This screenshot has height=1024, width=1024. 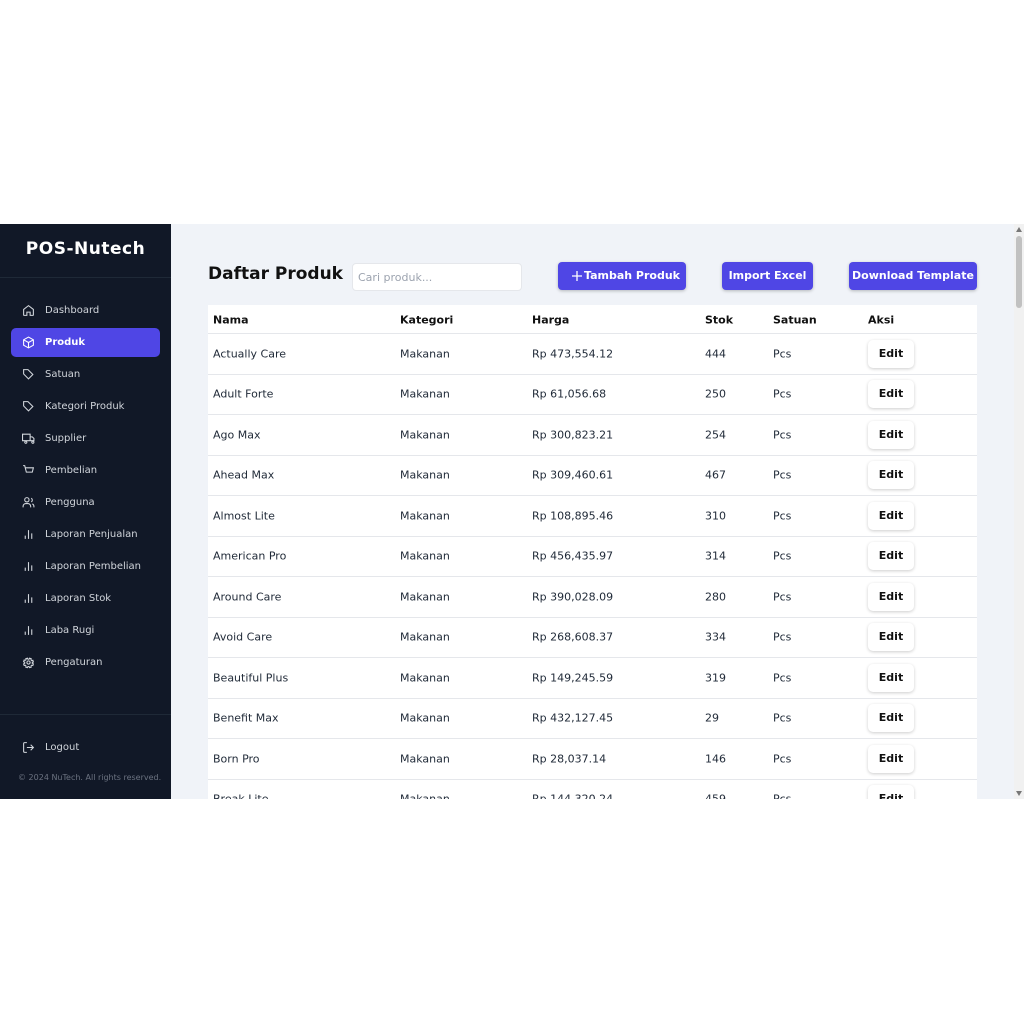 I want to click on table-cell: American Pro, so click(x=250, y=556).